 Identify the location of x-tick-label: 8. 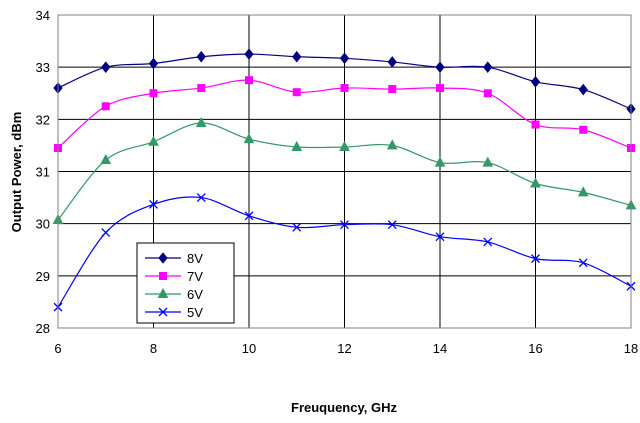
(153, 348).